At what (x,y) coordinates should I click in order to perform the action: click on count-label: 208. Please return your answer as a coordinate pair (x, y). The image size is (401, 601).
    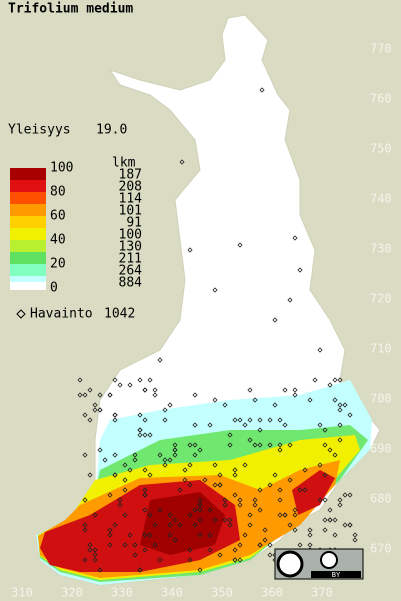
    Looking at the image, I should click on (130, 187).